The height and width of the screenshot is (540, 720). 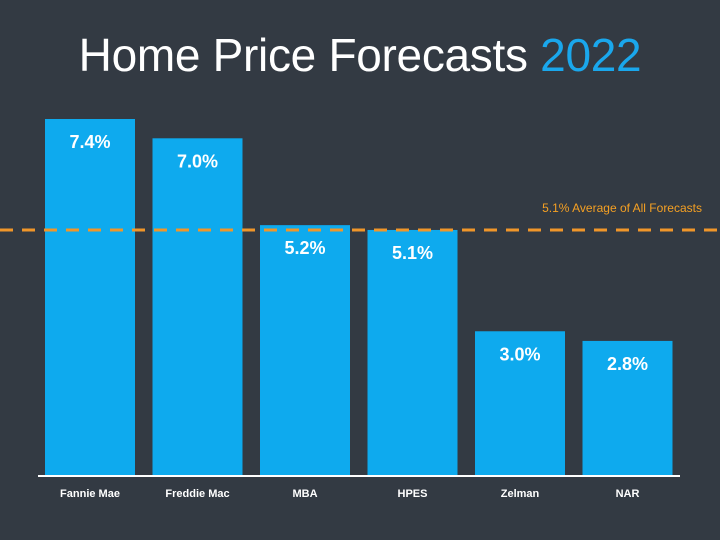 What do you see at coordinates (303, 55) in the screenshot?
I see `chart-title-main: Home Price Forecasts` at bounding box center [303, 55].